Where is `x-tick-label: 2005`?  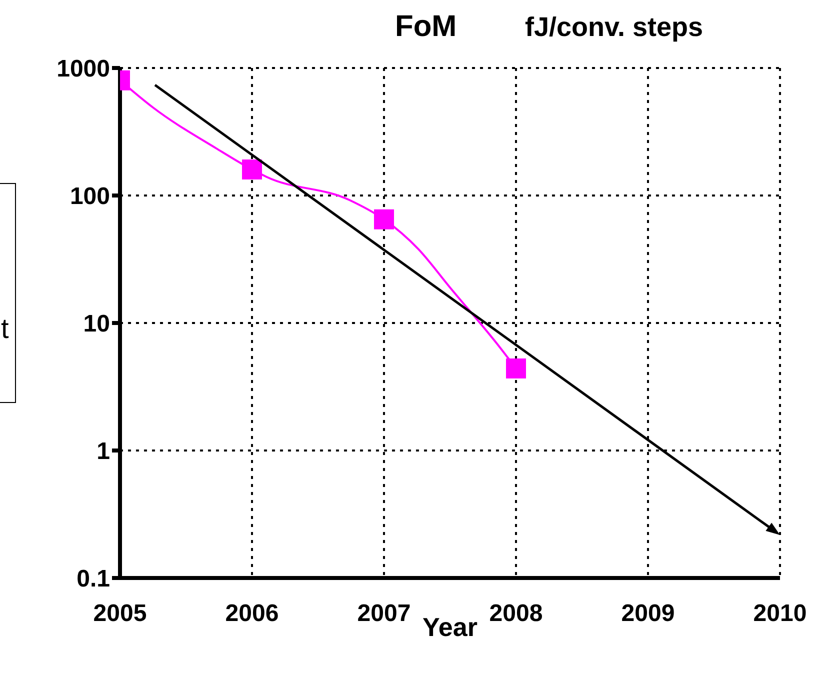 x-tick-label: 2005 is located at coordinates (120, 614).